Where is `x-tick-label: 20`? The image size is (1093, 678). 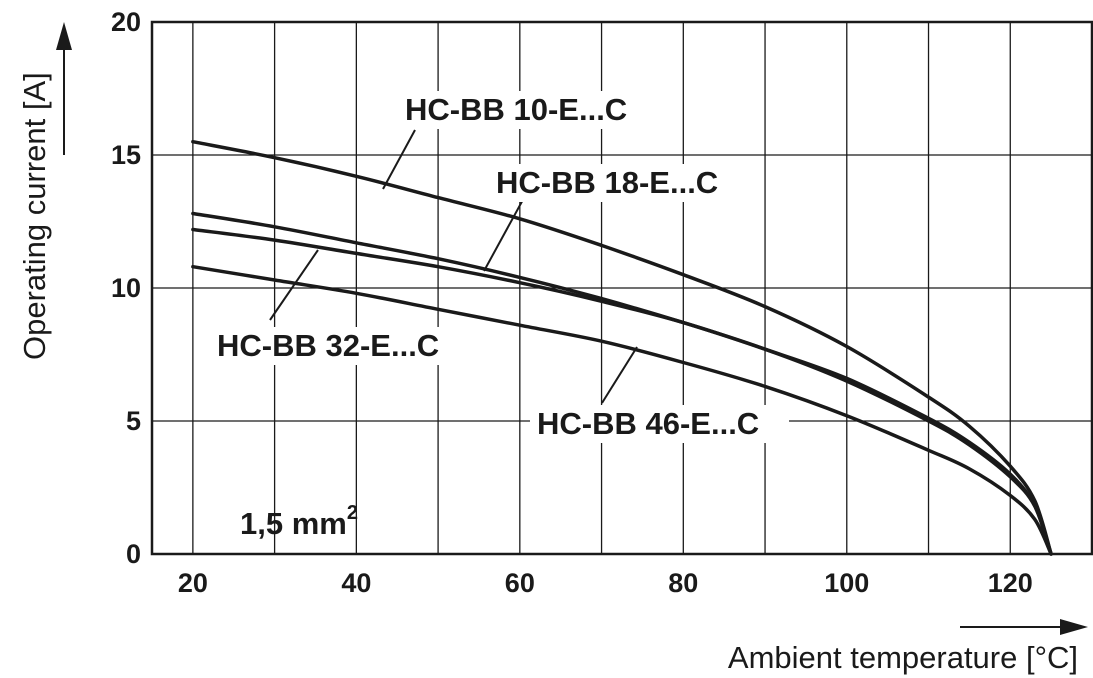
x-tick-label: 20 is located at coordinates (193, 583).